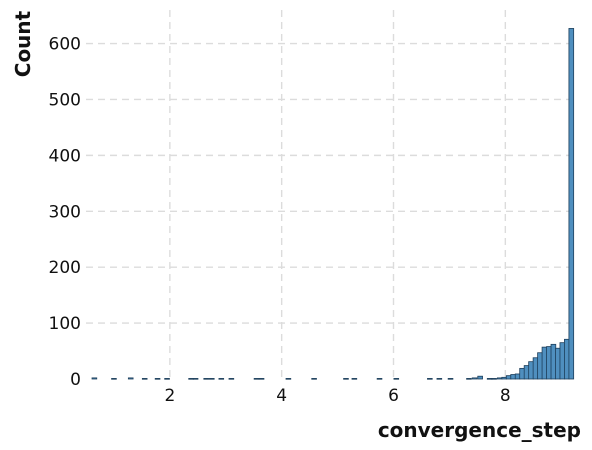  Describe the element at coordinates (65, 156) in the screenshot. I see `y-tick-label: 400` at that location.